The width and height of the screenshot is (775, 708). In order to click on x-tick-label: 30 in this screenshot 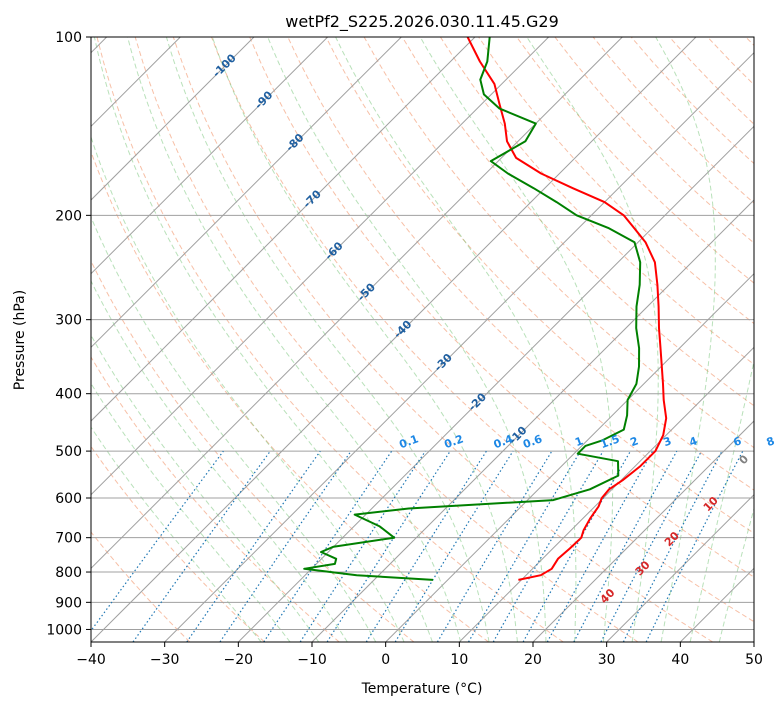, I will do `click(607, 660)`.